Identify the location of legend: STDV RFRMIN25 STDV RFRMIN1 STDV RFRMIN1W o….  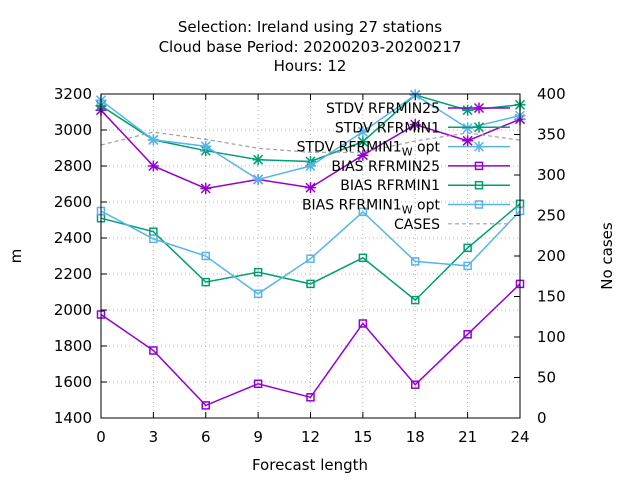
(403, 167).